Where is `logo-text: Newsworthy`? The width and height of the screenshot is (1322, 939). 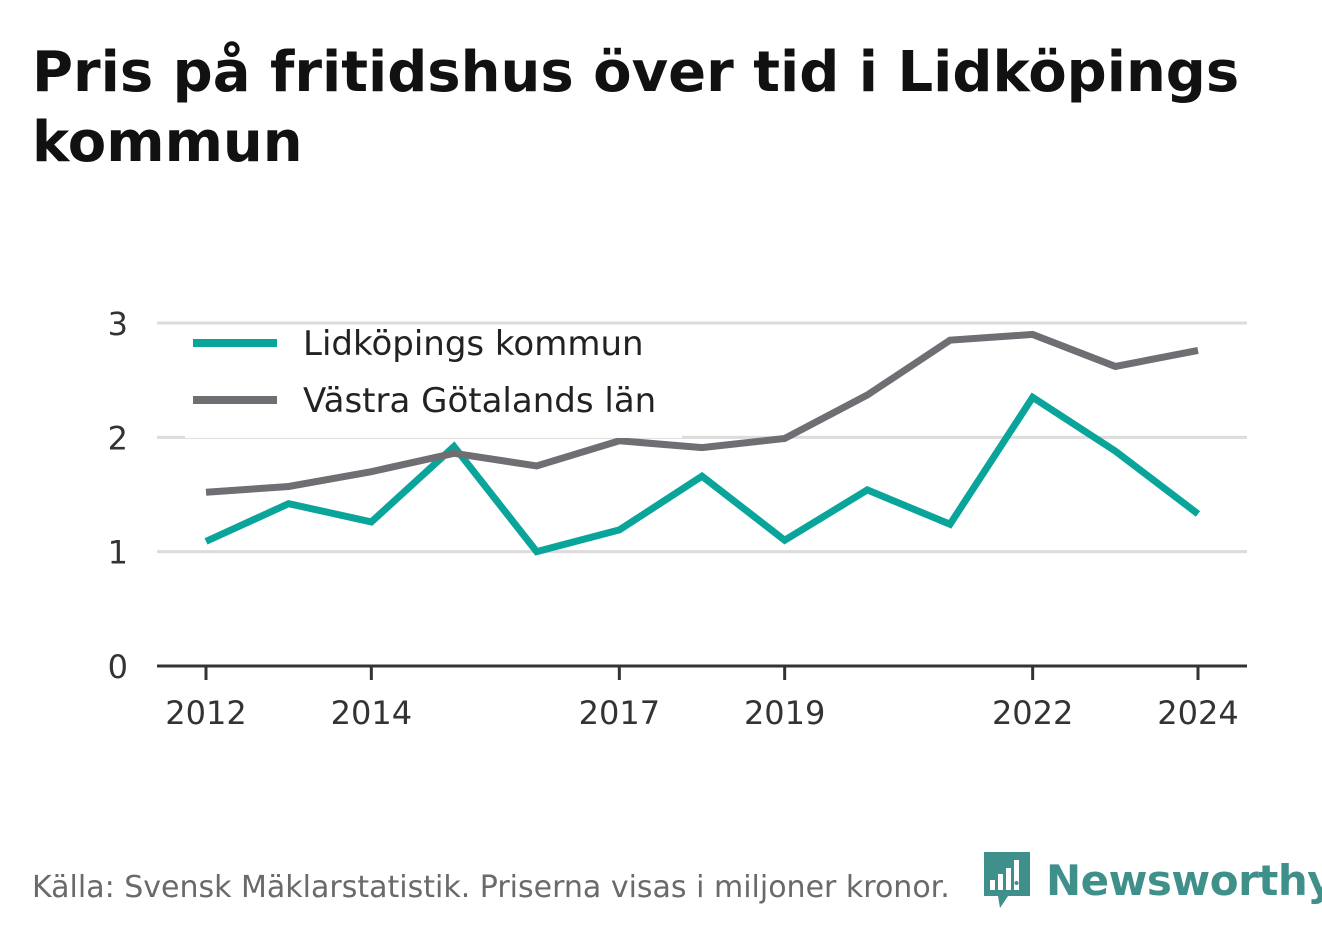
logo-text: Newsworthy is located at coordinates (1184, 880).